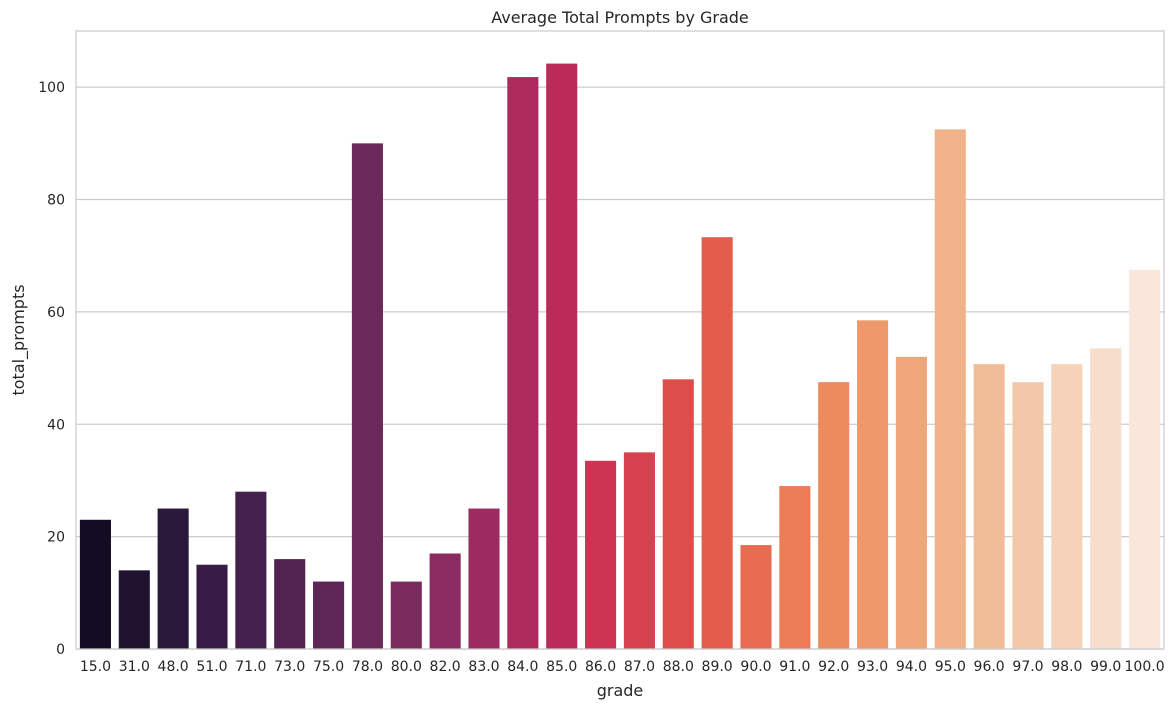 Image resolution: width=1173 pixels, height=710 pixels. Describe the element at coordinates (872, 667) in the screenshot. I see `x-tick-label: 93.0` at that location.